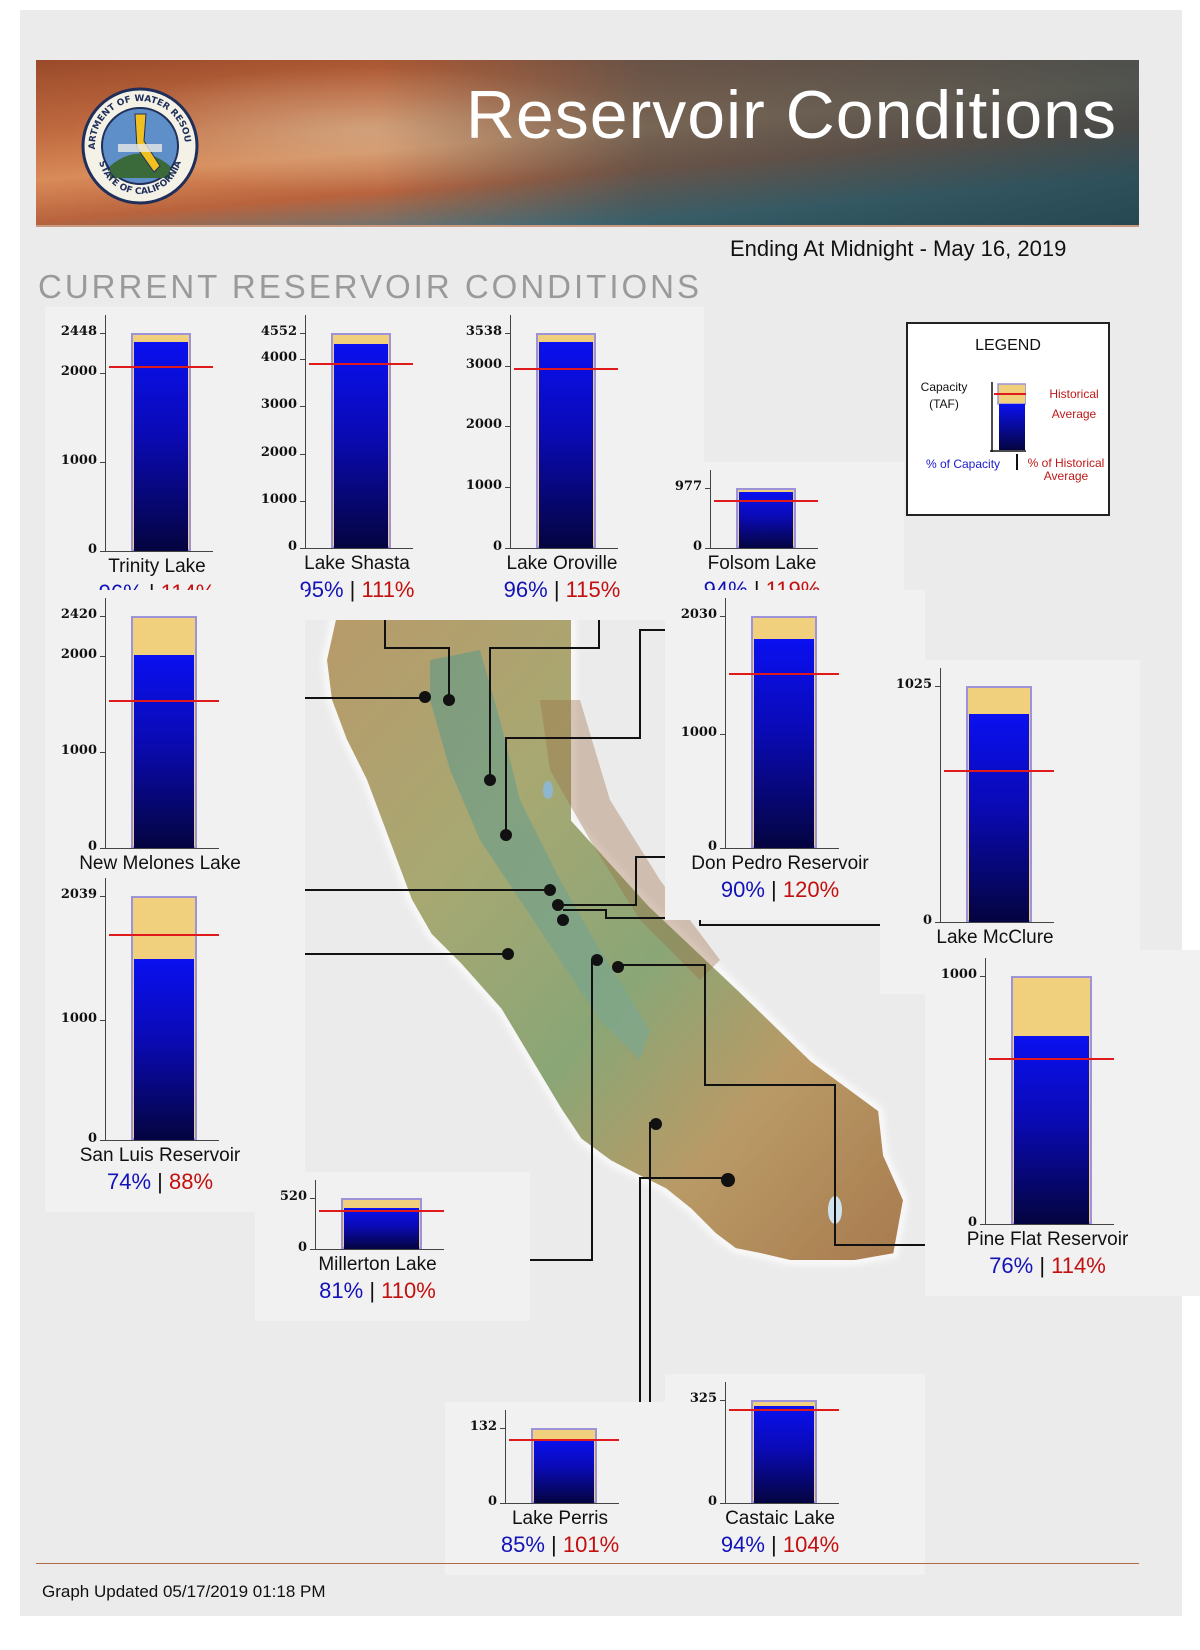 The image size is (1200, 1650). Describe the element at coordinates (78, 894) in the screenshot. I see `y-tick-label: 2039` at that location.